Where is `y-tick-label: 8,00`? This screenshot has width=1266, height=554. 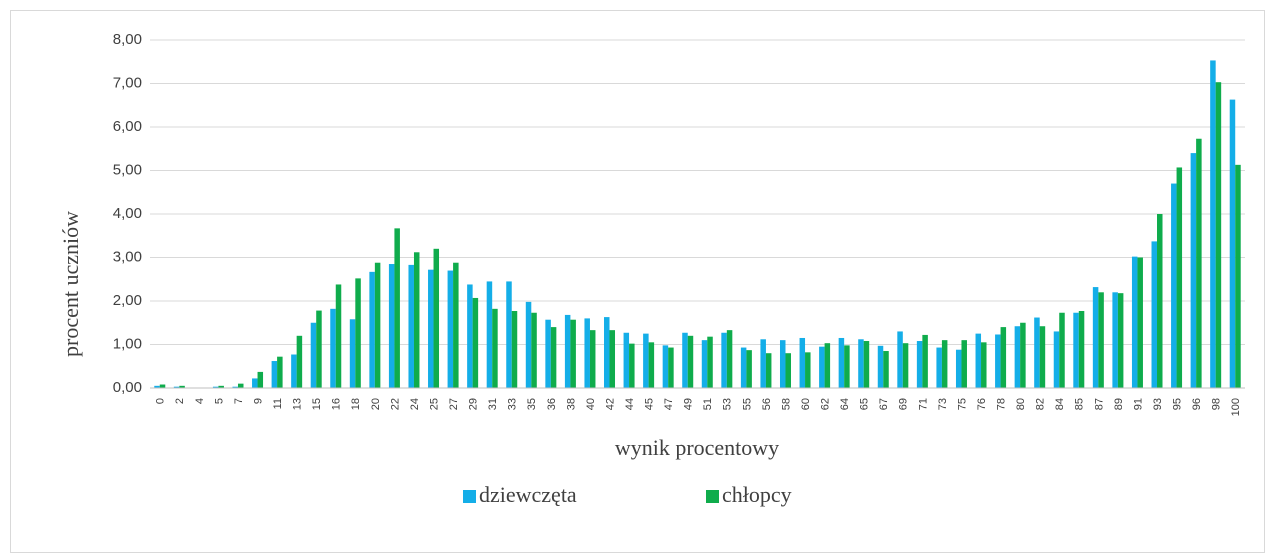
y-tick-label: 8,00 is located at coordinates (127, 39).